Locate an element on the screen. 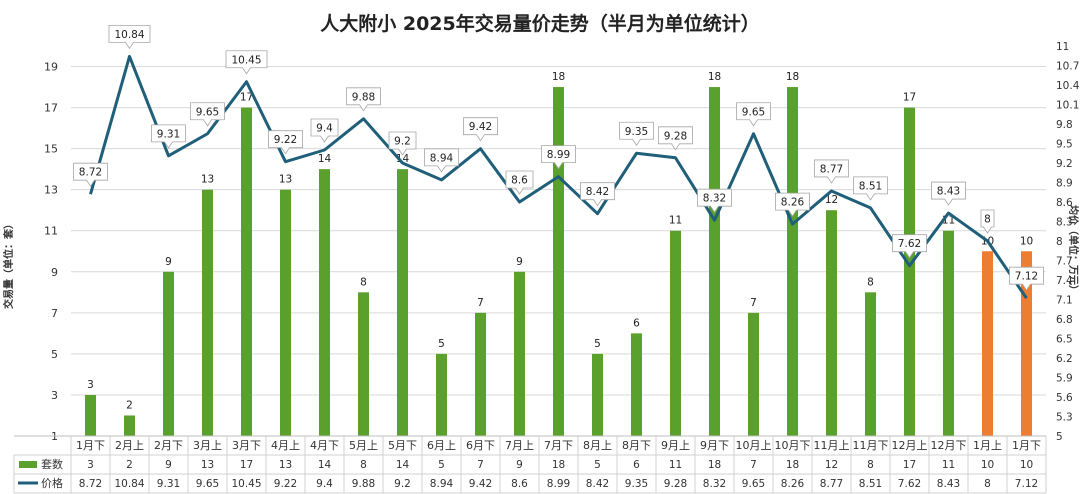 The image size is (1080, 494). table-cell-price: 9.22 is located at coordinates (285, 484).